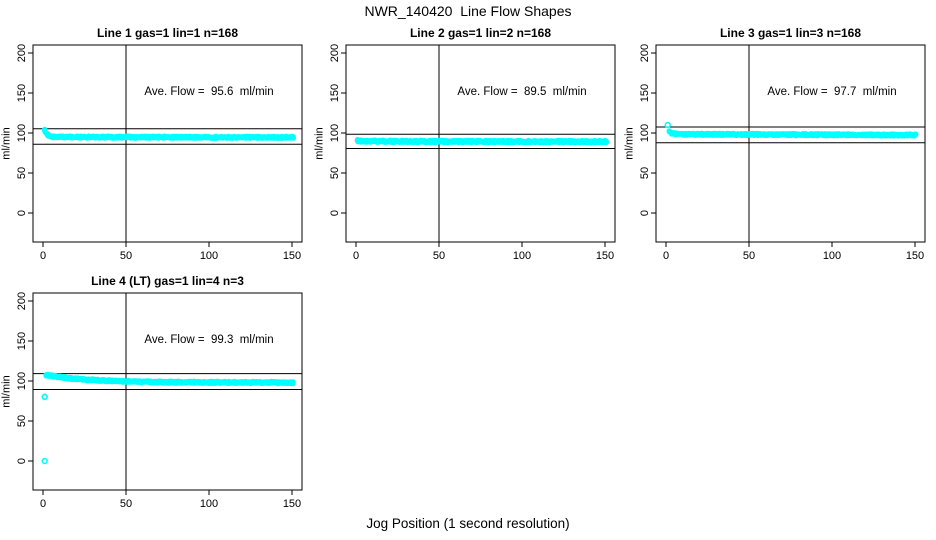 This screenshot has width=936, height=540. I want to click on plot1-ylabel: ml/min, so click(6, 143).